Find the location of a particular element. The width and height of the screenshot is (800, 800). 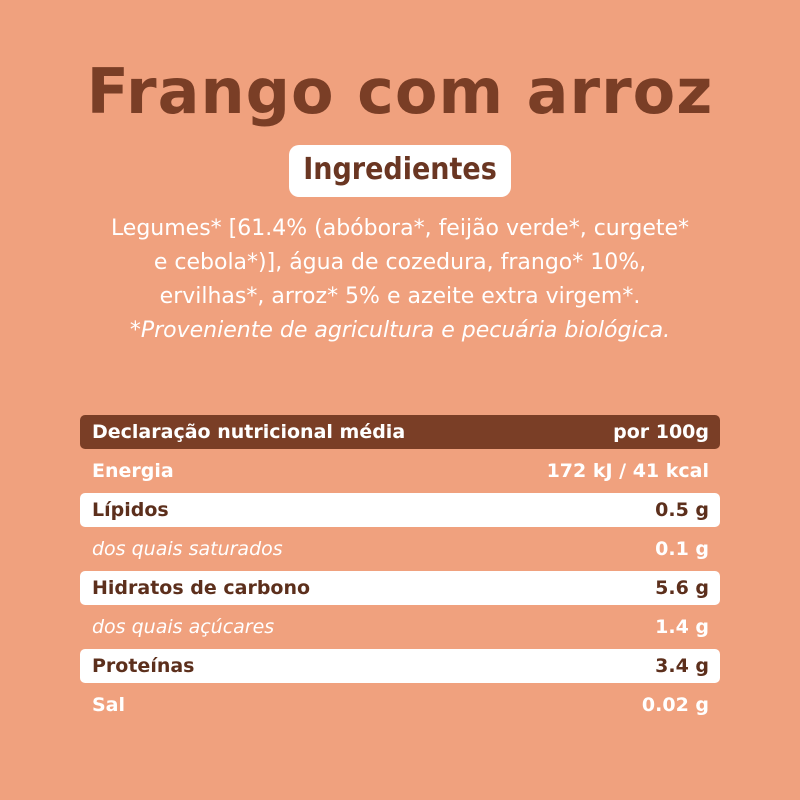

nutrition-row-value: 0.5 g is located at coordinates (682, 510).